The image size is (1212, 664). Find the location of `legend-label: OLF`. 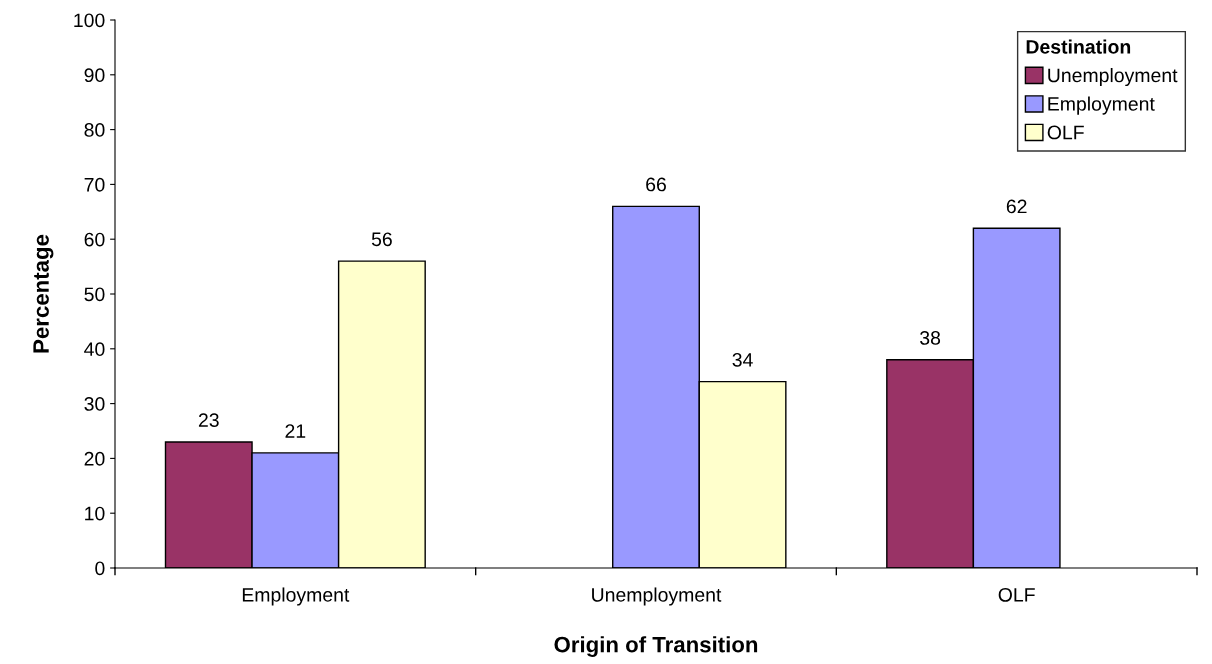

legend-label: OLF is located at coordinates (1065, 132).